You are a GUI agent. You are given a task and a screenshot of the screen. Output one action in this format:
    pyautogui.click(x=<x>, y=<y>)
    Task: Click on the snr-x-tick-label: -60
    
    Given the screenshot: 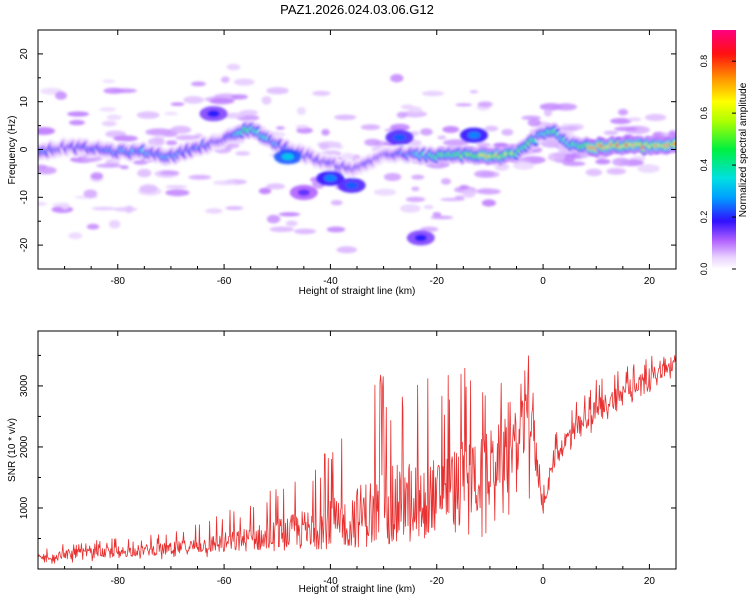 What is the action you would take?
    pyautogui.click(x=224, y=581)
    